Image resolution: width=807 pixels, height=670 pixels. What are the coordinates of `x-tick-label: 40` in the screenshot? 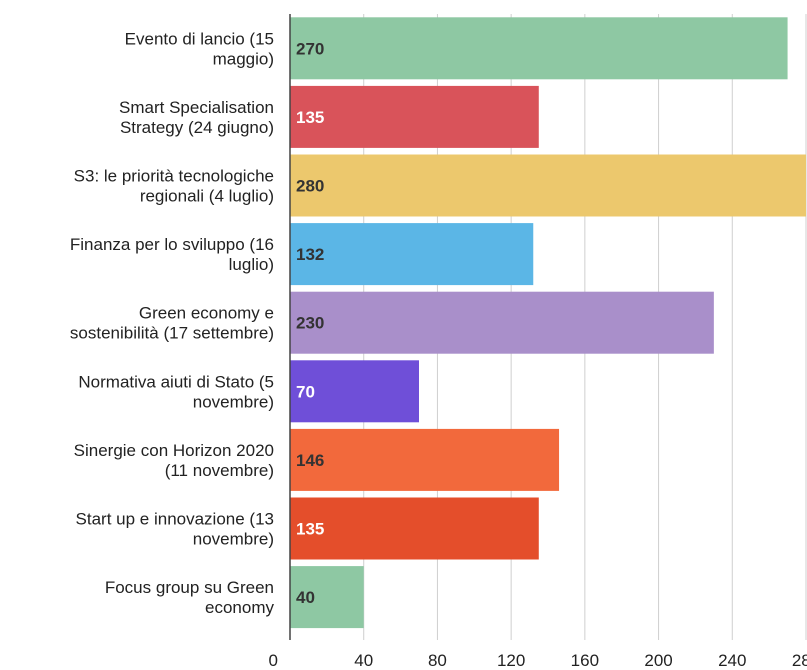 It's located at (363, 660).